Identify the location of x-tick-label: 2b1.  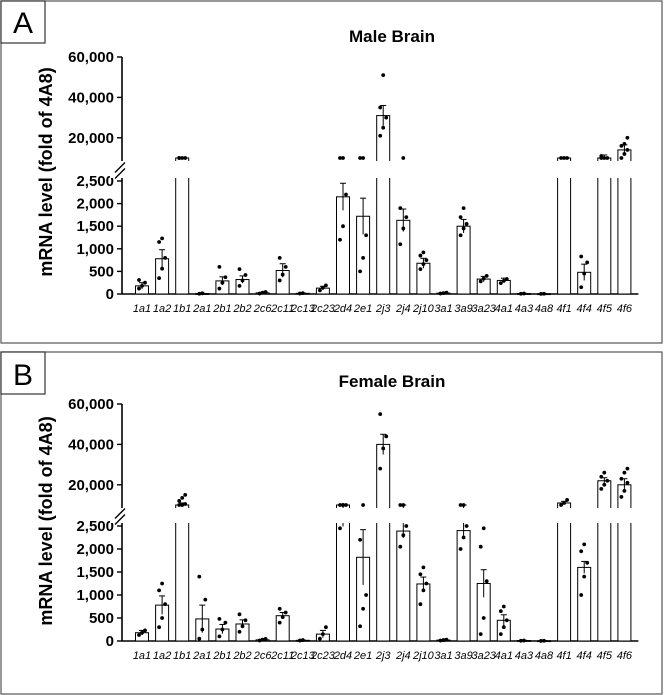
(221, 656).